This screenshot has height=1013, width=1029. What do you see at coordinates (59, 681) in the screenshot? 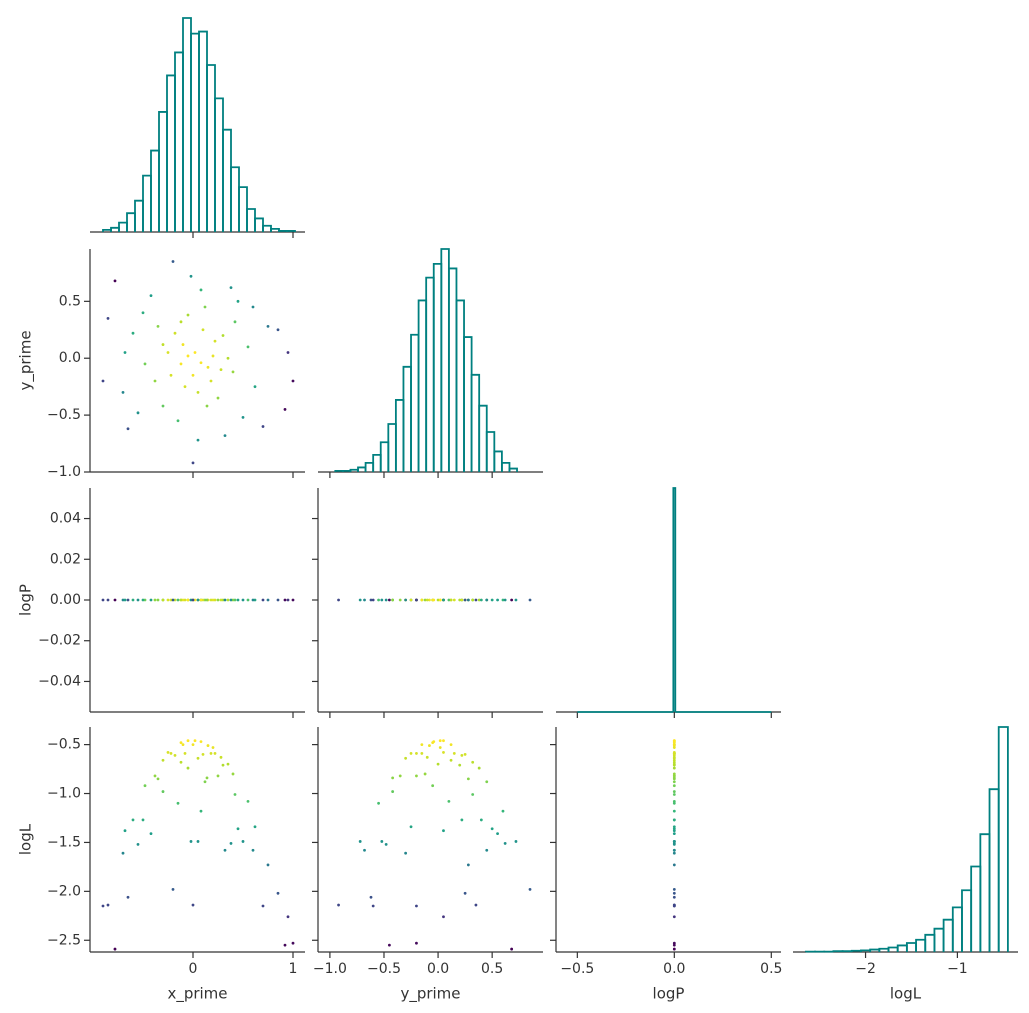
I see `y-tick-label: −0.04` at bounding box center [59, 681].